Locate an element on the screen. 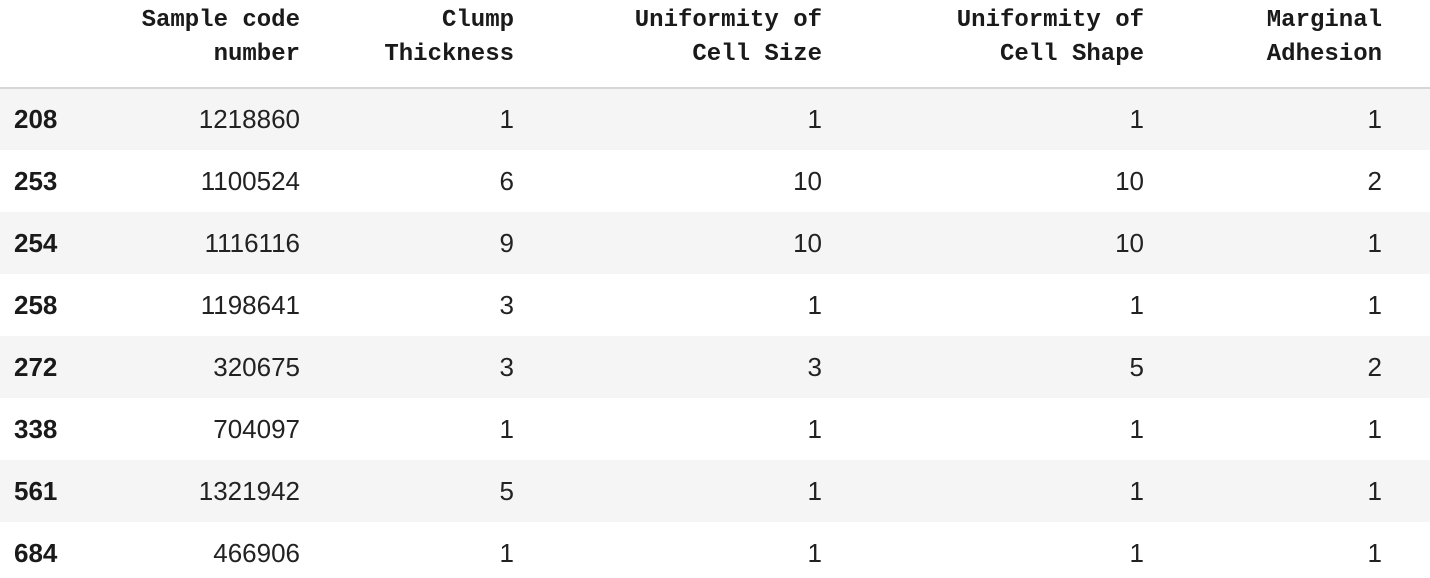 The width and height of the screenshot is (1430, 578). row-index: 272 is located at coordinates (36, 366).